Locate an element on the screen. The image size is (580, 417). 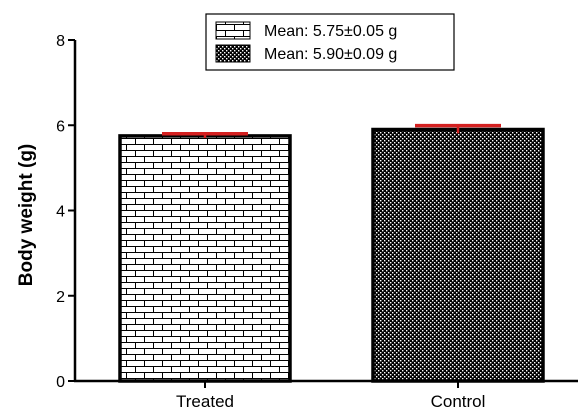
x-tick-label-control: Control is located at coordinates (458, 401).